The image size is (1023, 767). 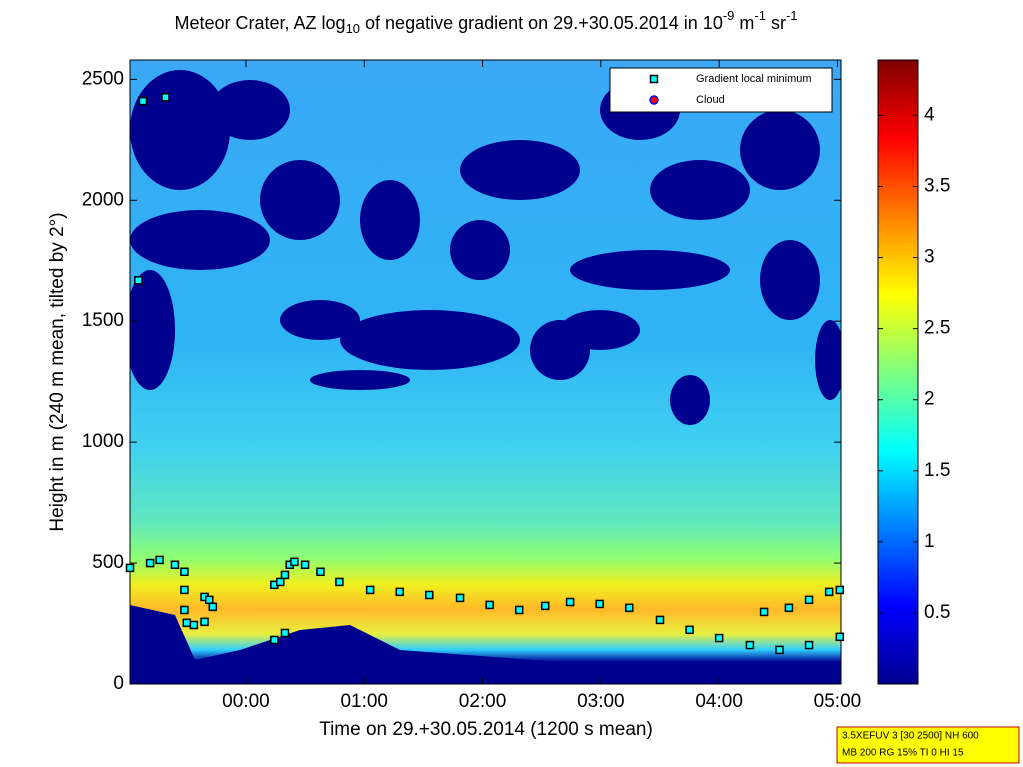 I want to click on title-part: Meteor Crater, AZ log, so click(x=259, y=23).